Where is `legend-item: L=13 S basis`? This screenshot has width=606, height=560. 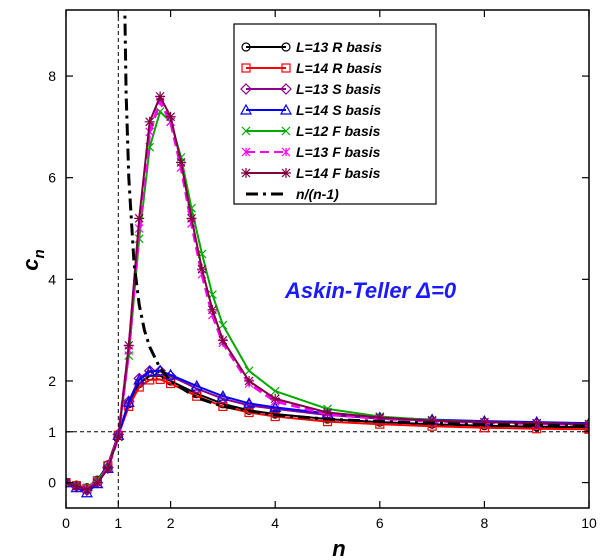 legend-item: L=13 S basis is located at coordinates (310, 89).